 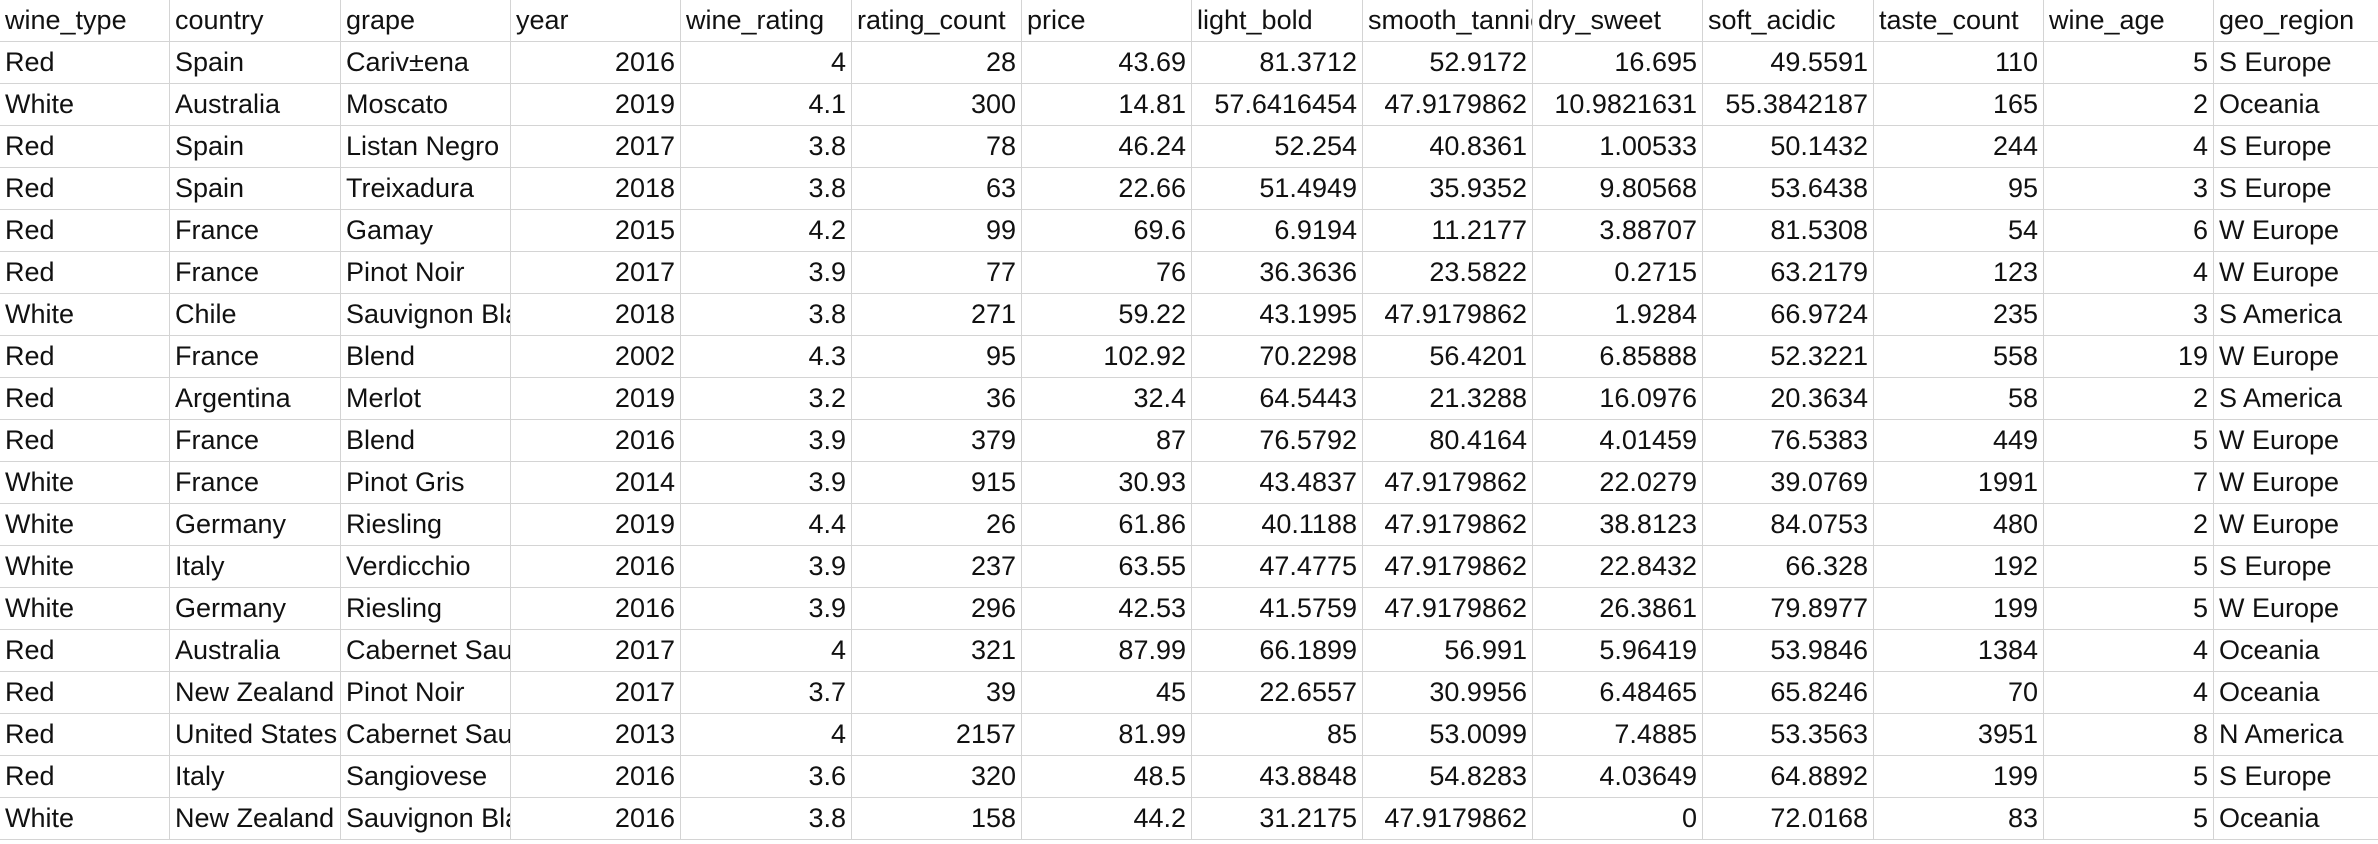 What do you see at coordinates (1448, 440) in the screenshot?
I see `cell-smooth-tannic: 80.4164` at bounding box center [1448, 440].